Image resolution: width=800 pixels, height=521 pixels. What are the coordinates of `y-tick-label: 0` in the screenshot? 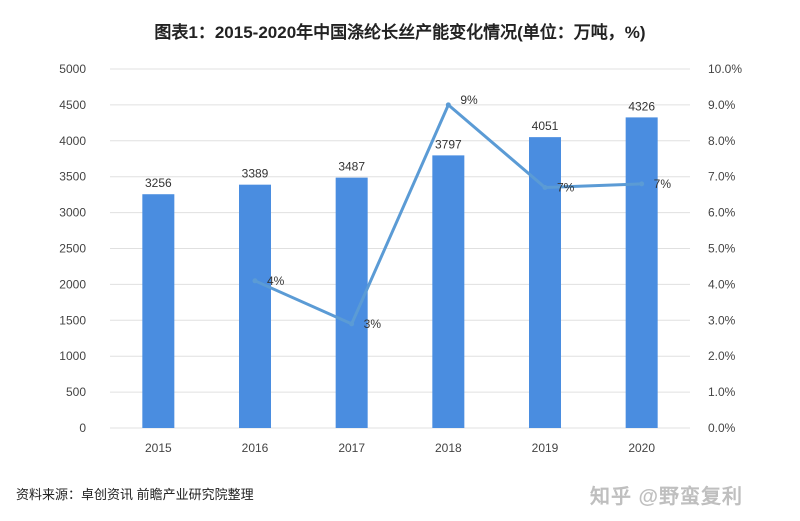 It's located at (82, 428).